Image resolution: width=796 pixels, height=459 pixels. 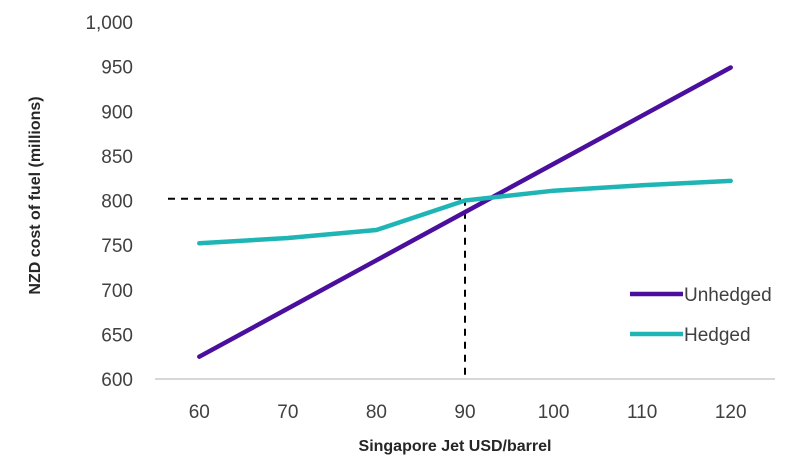 I want to click on y-tick-label: 600, so click(x=117, y=380).